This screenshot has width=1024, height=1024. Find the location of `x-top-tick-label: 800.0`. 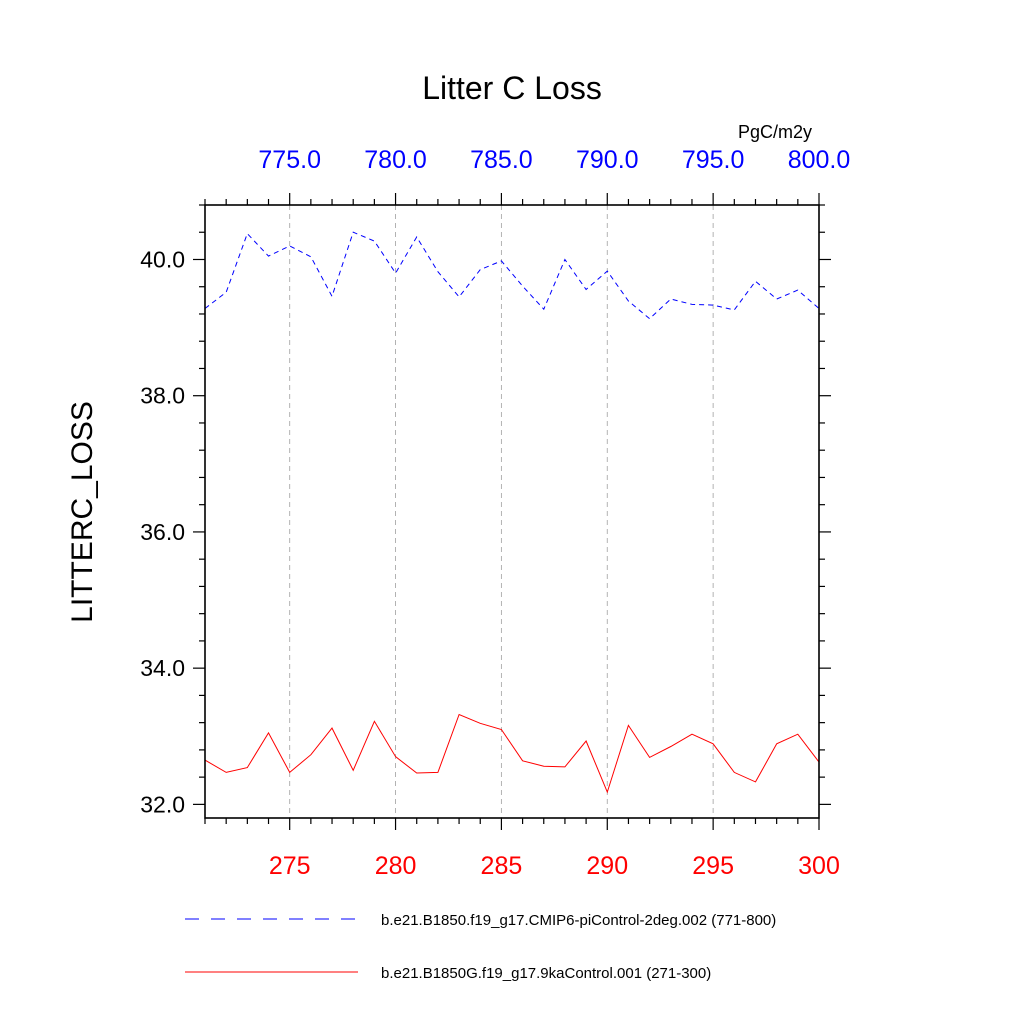

x-top-tick-label: 800.0 is located at coordinates (819, 160).